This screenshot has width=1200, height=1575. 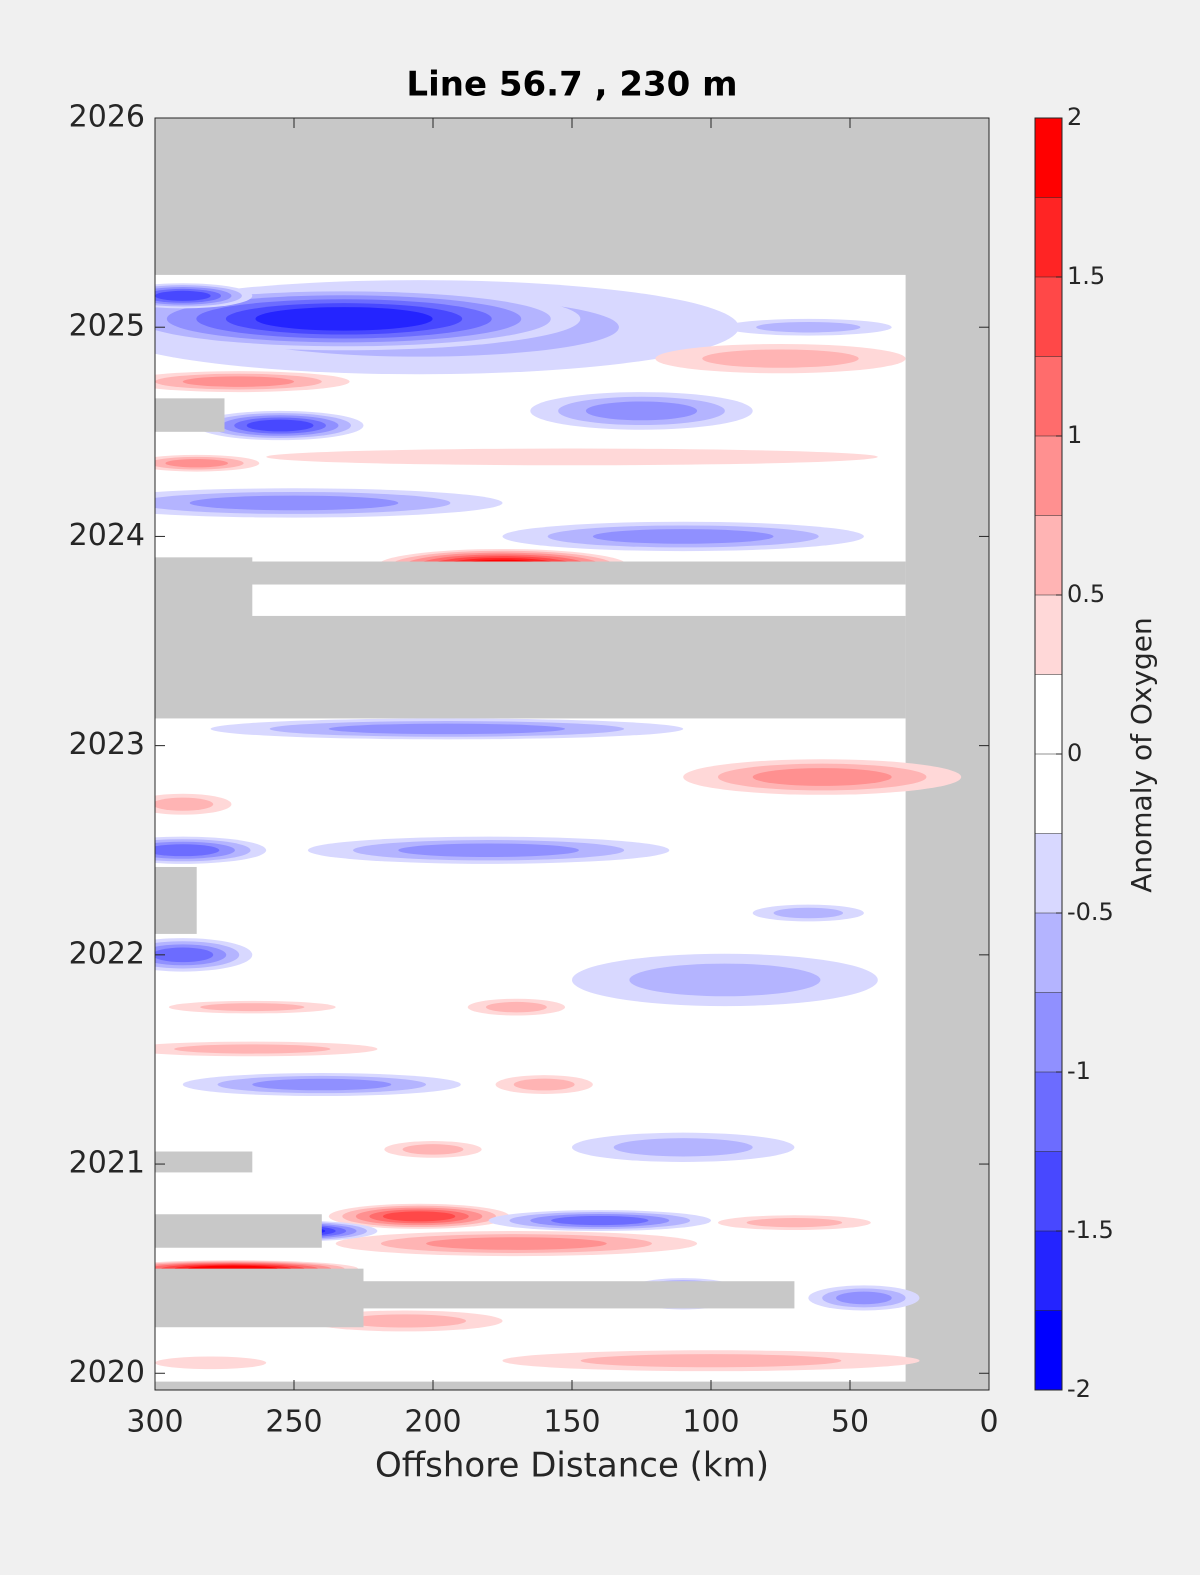 I want to click on chart-title: Line 56.7 , 230 m, so click(x=571, y=85).